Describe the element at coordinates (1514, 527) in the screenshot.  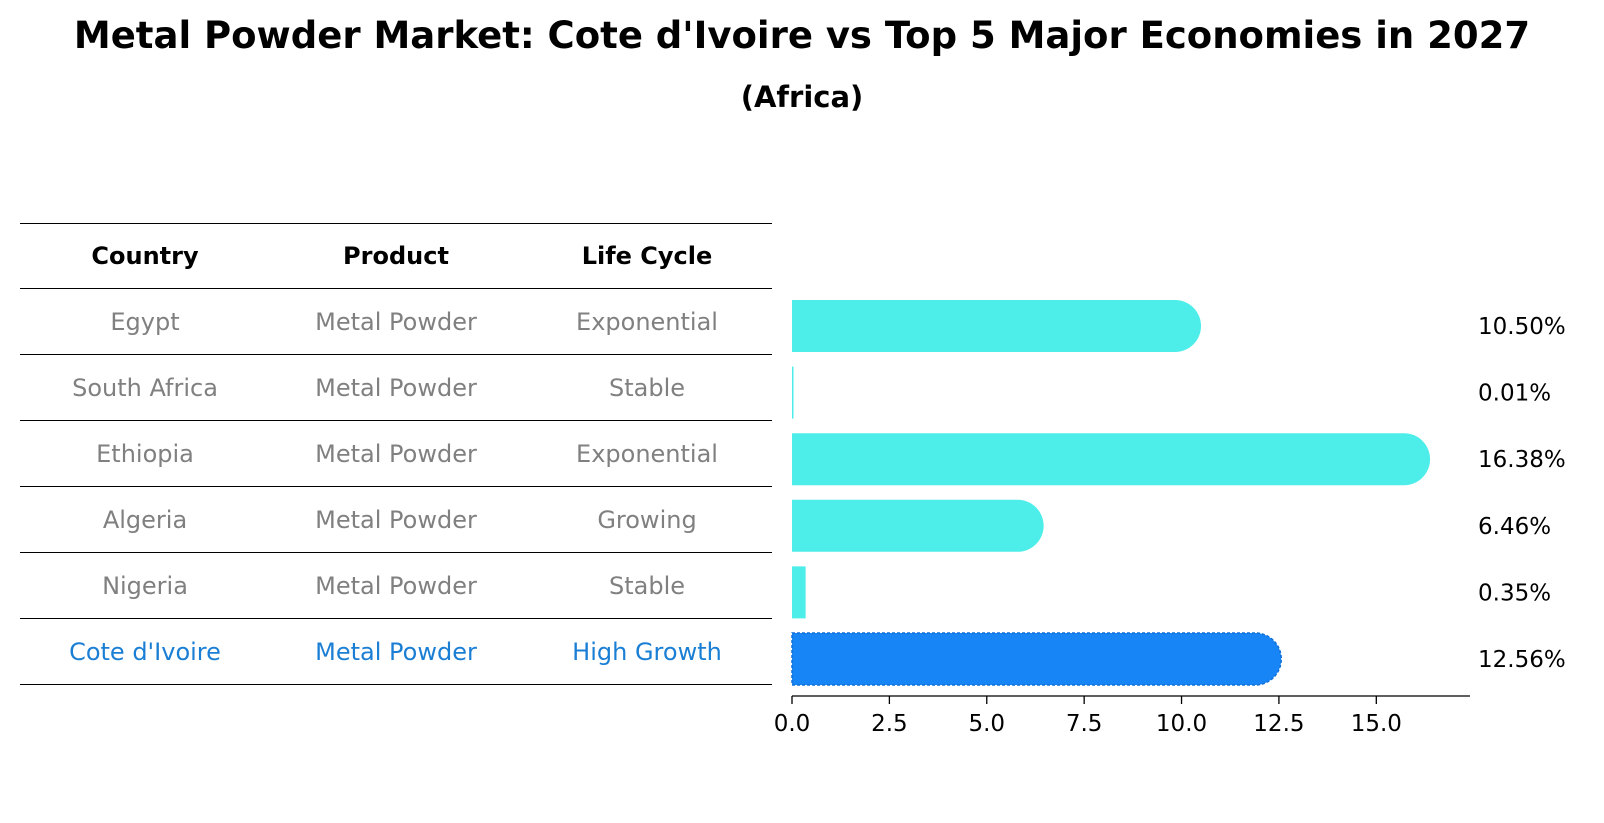
I see `bar-value-label: 6.46%` at that location.